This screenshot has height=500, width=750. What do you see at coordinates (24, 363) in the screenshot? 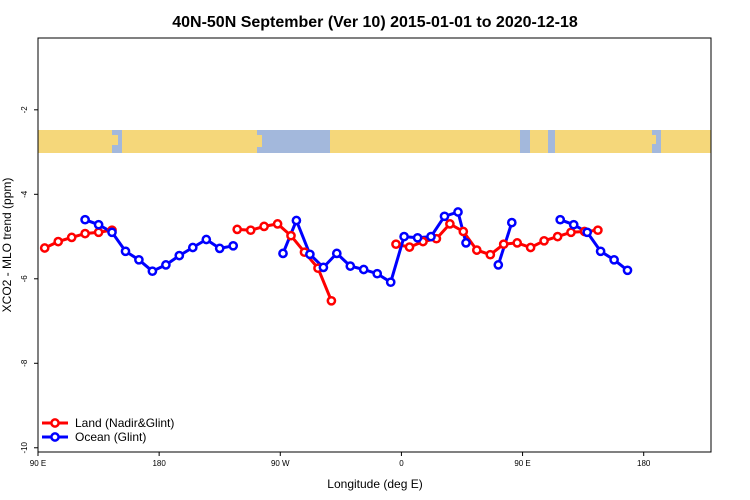
I see `y-tick-label: -8` at bounding box center [24, 363].